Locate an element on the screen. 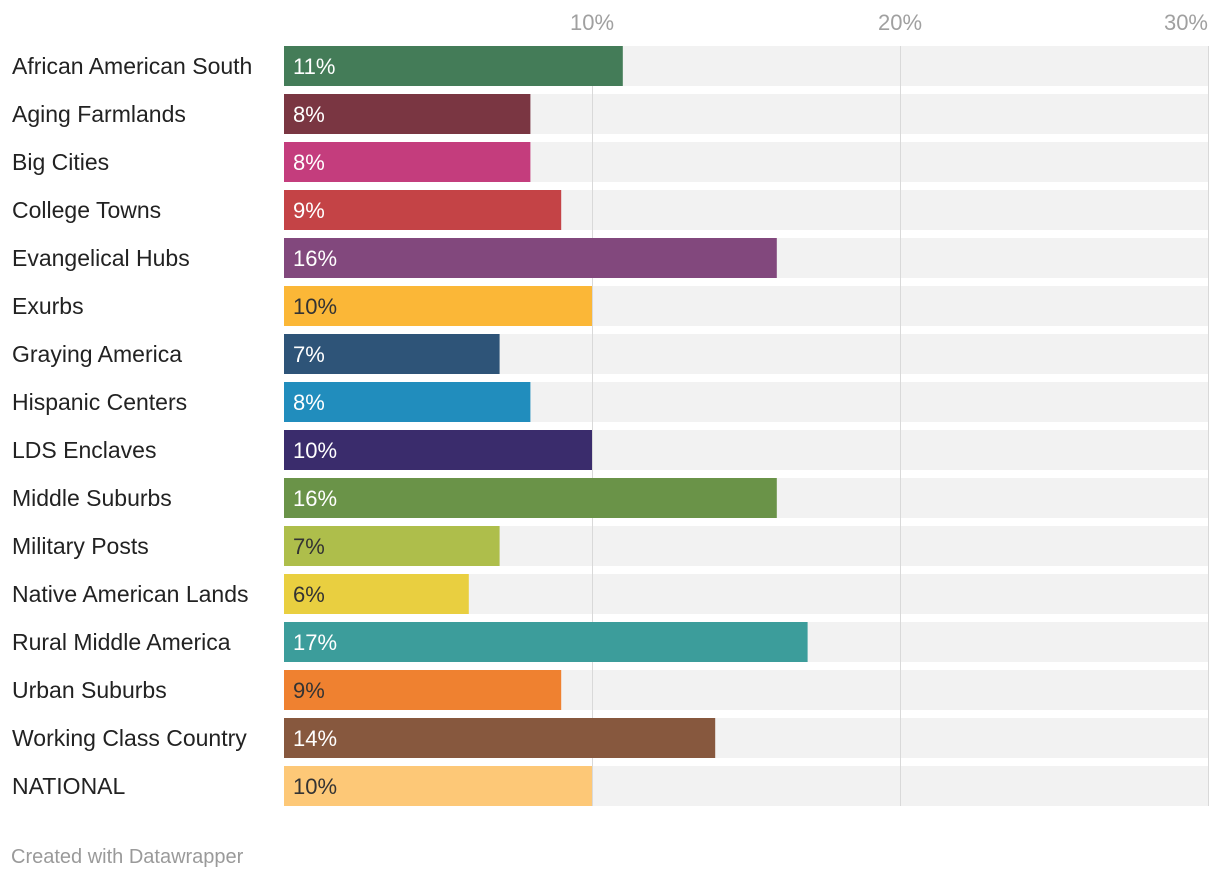  category-label: NATIONAL is located at coordinates (69, 786).